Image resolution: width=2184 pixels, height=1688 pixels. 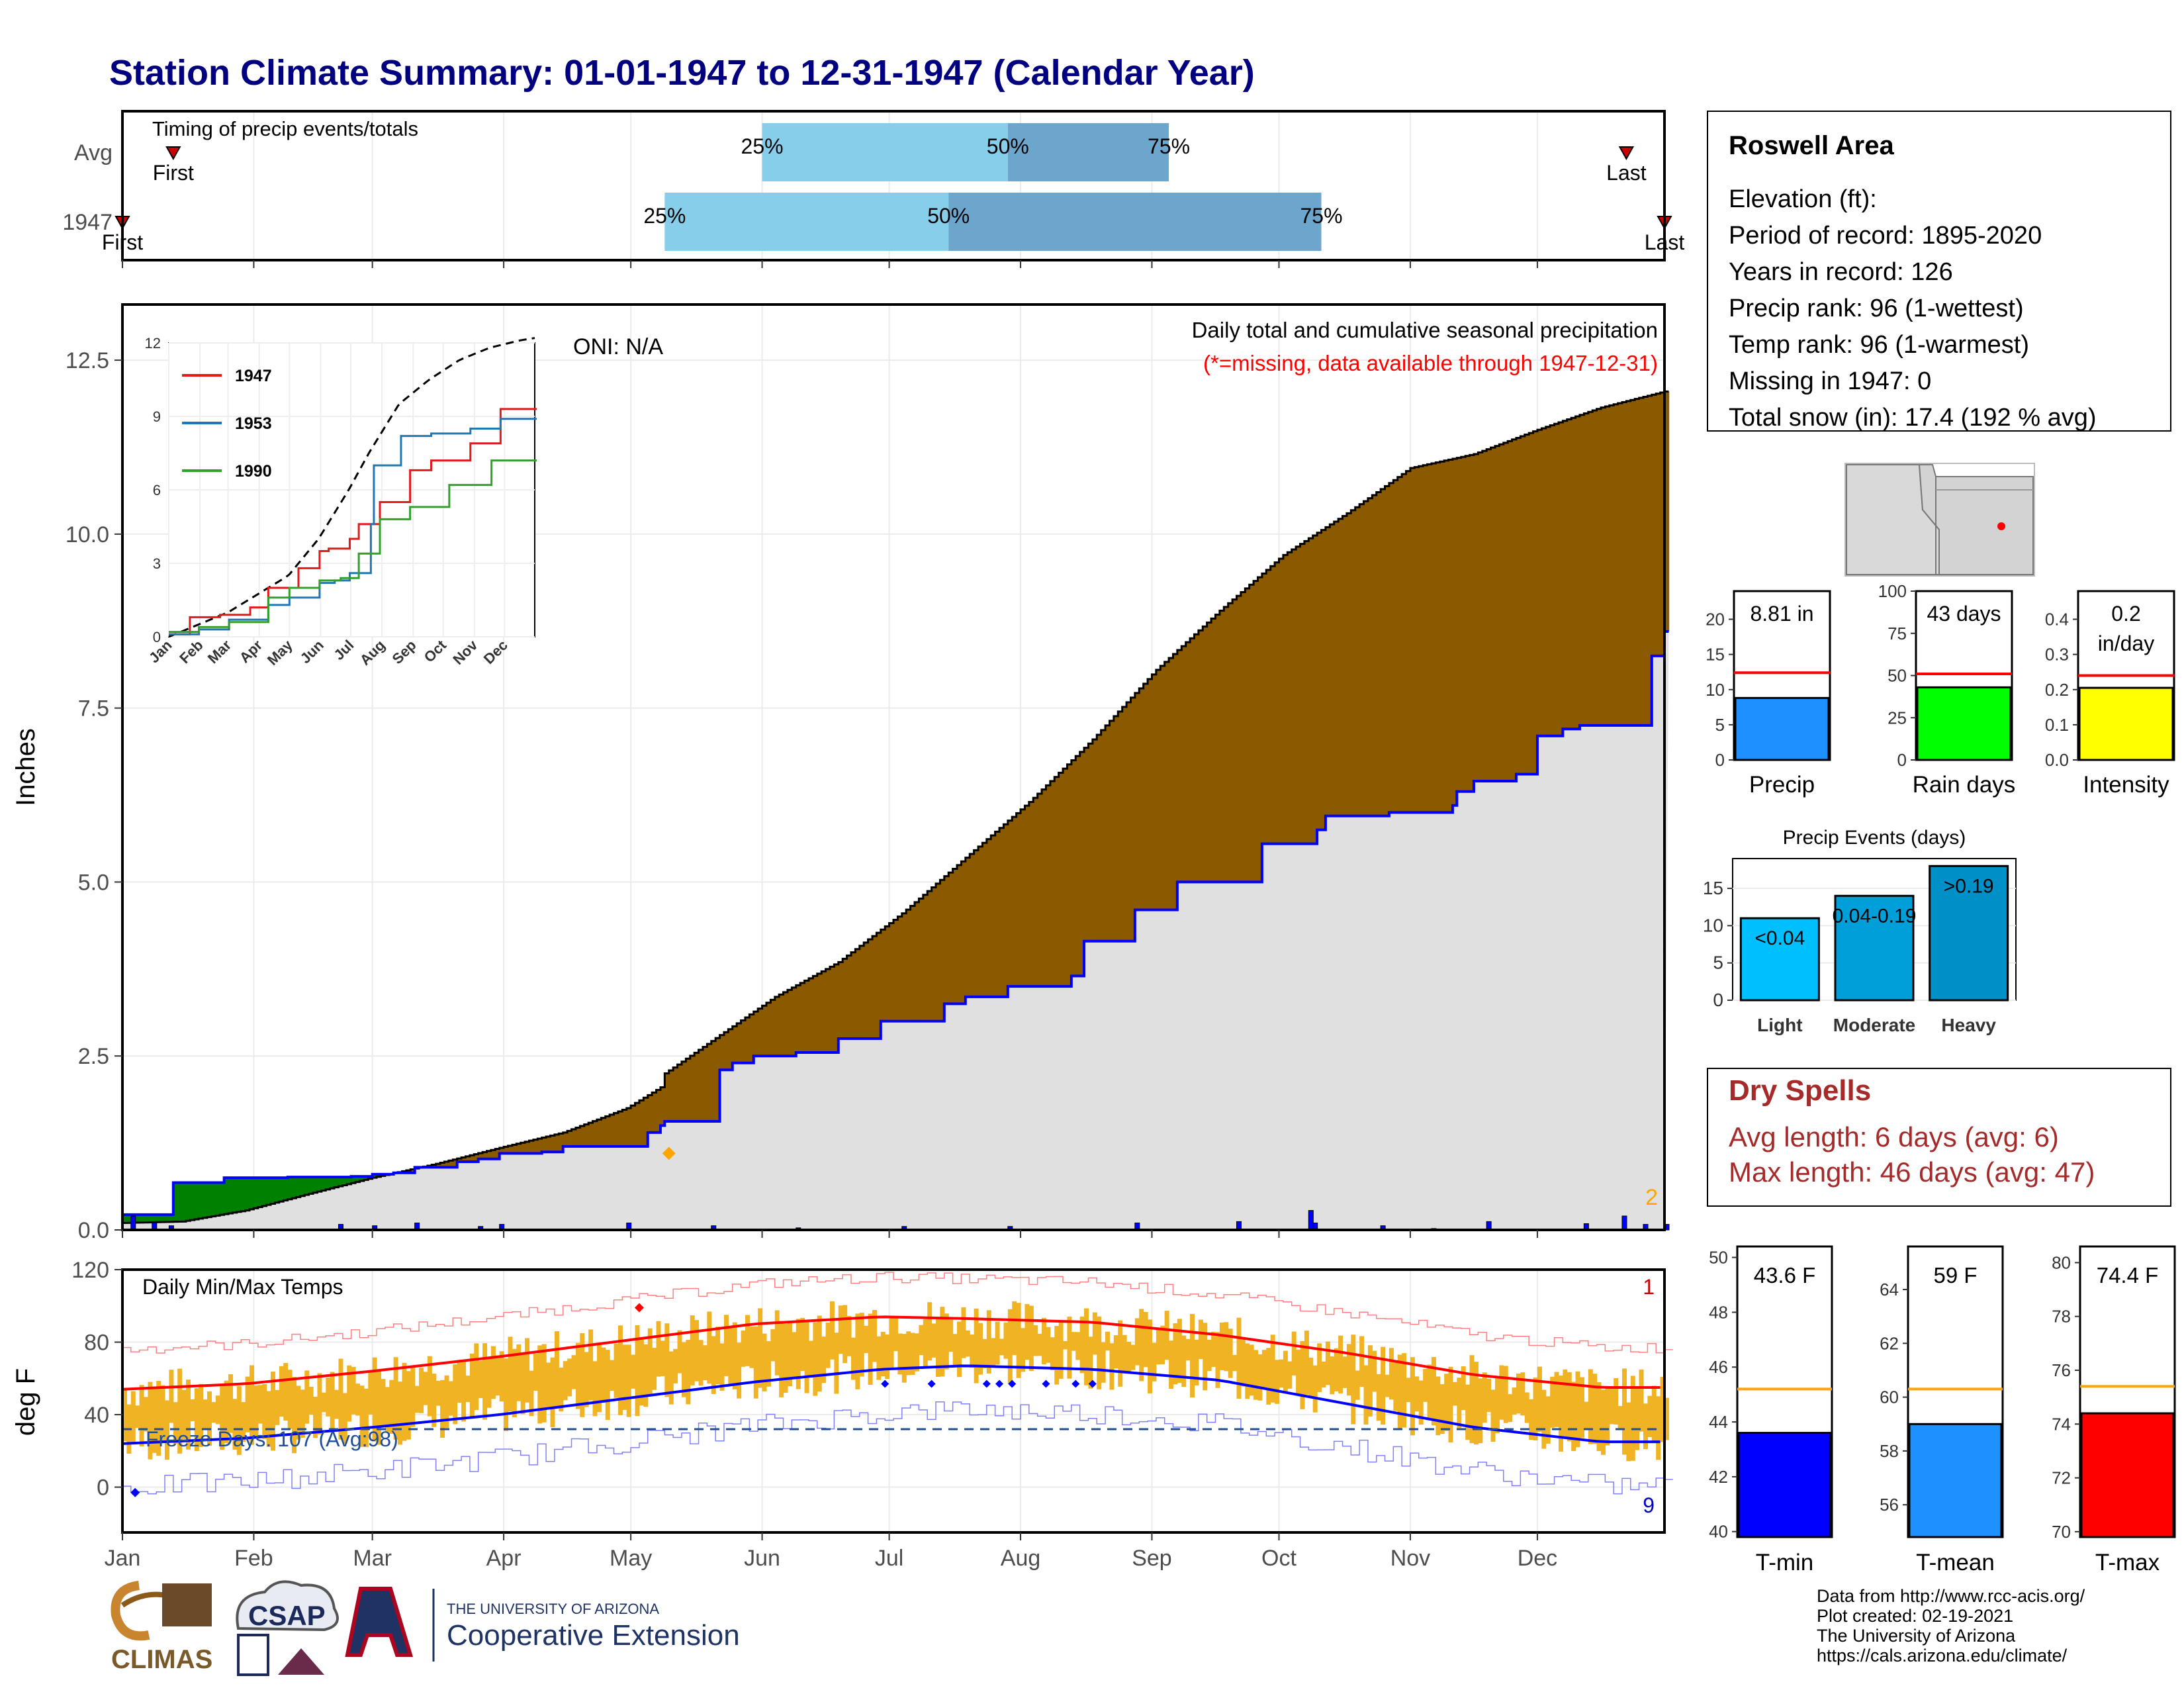 What do you see at coordinates (1964, 723) in the screenshot?
I see `annual-bar` at bounding box center [1964, 723].